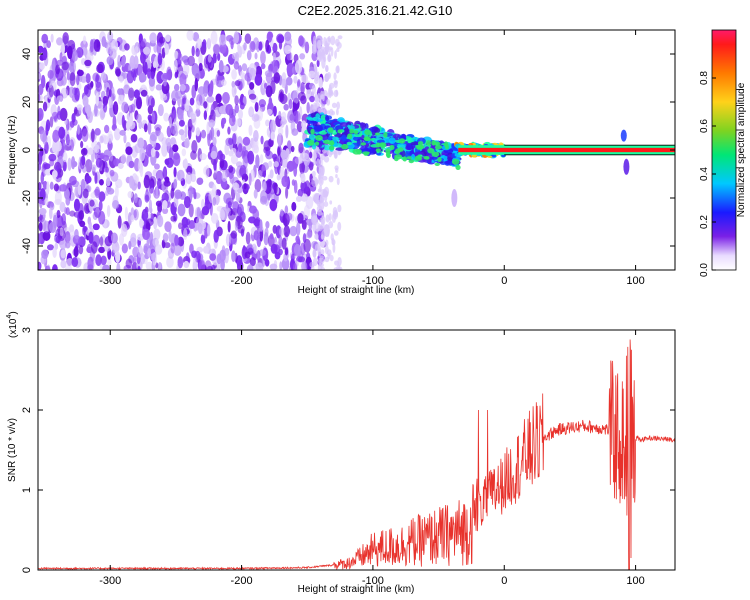  I want to click on spectrogram-x-tick-label: -100, so click(373, 281).